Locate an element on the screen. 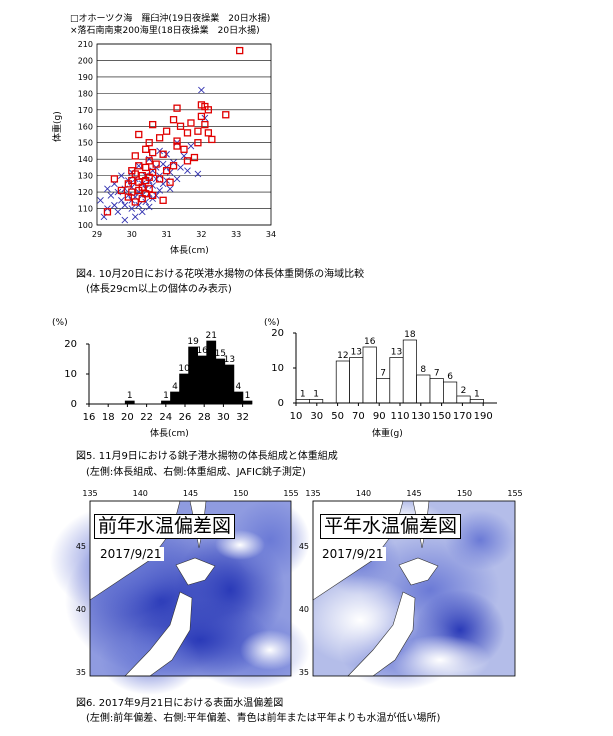  map-frame is located at coordinates (190, 588).